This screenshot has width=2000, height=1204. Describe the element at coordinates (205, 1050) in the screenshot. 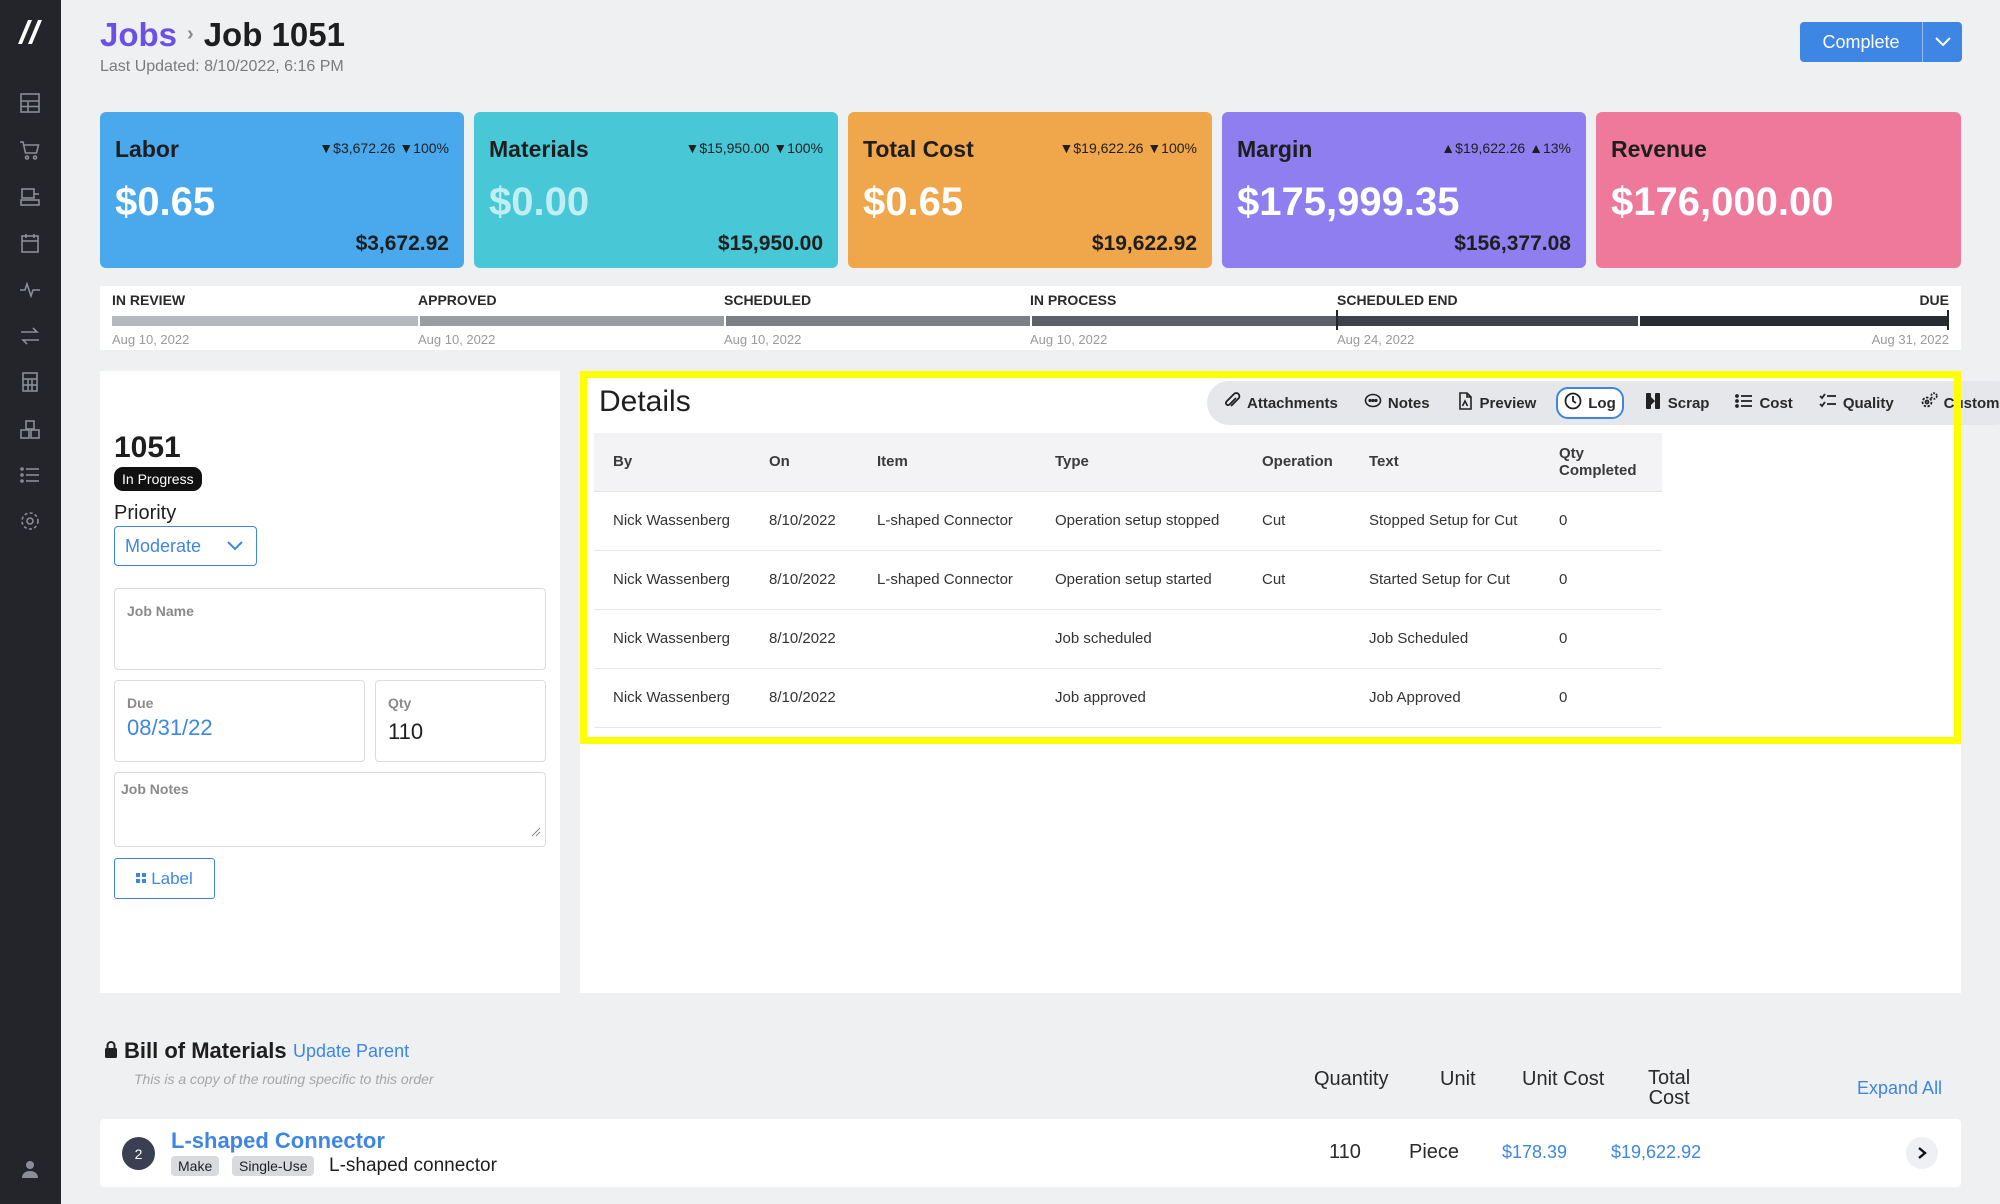

I see `bom-title-text: Bill of Materials` at that location.